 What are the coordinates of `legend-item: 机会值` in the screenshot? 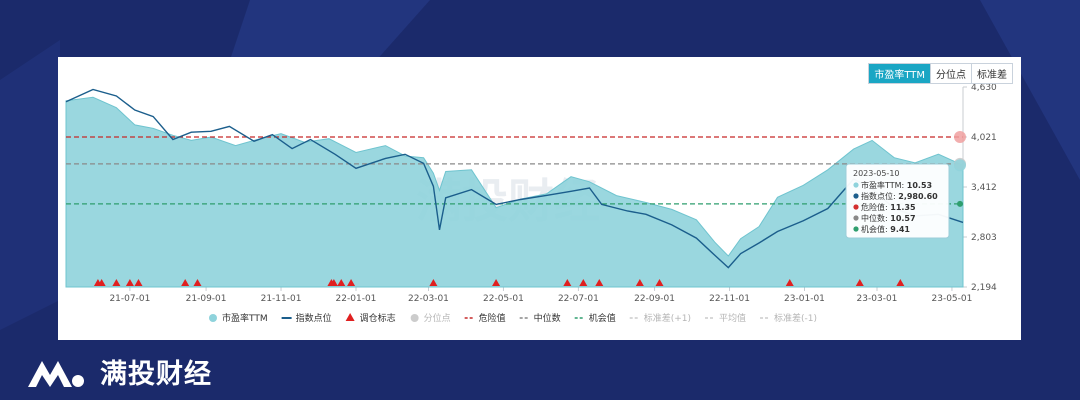 It's located at (595, 318).